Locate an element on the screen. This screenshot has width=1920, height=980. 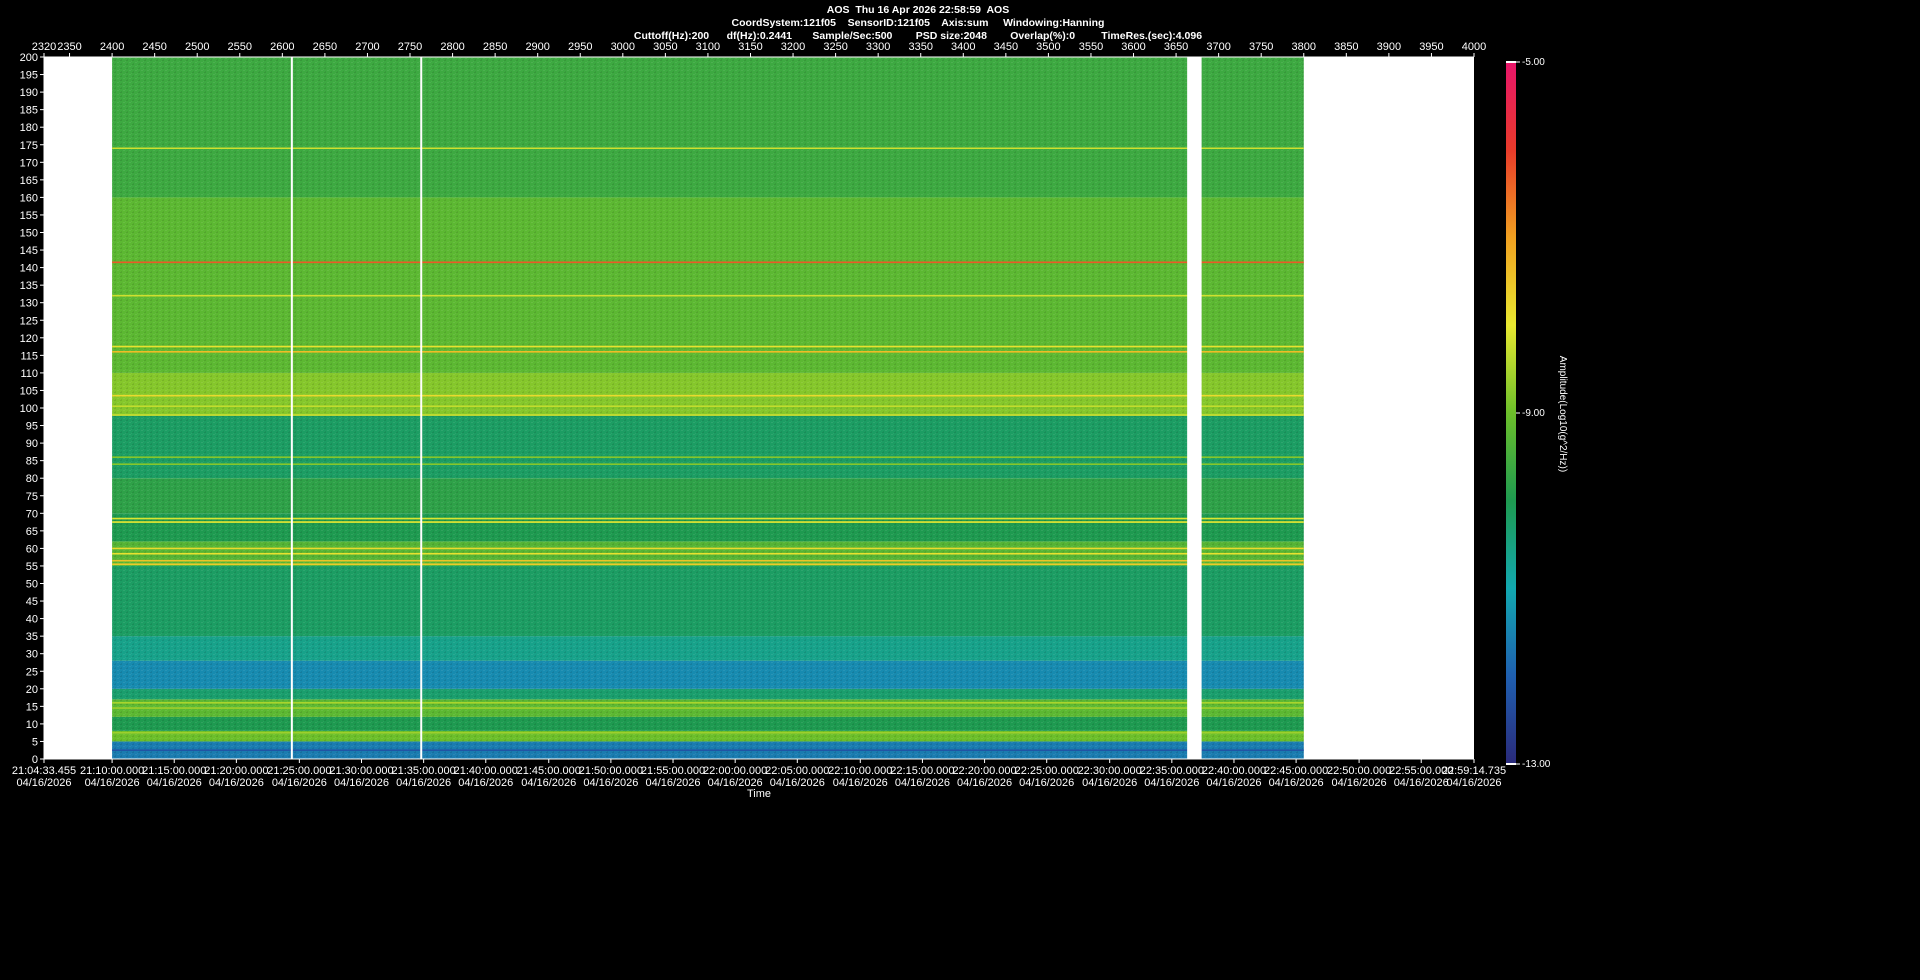
y-tick-label: 15 is located at coordinates (32, 707).